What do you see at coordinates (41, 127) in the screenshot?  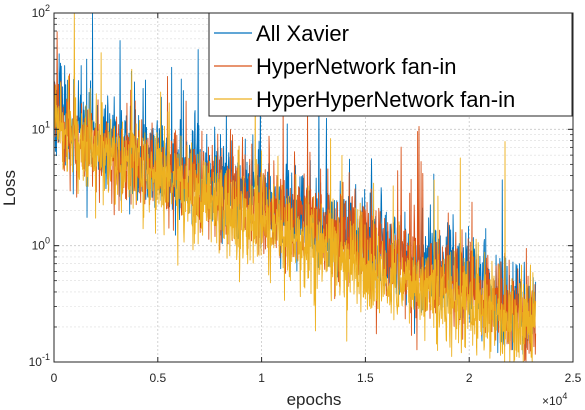 I see `y-tick-label: 10¹` at bounding box center [41, 127].